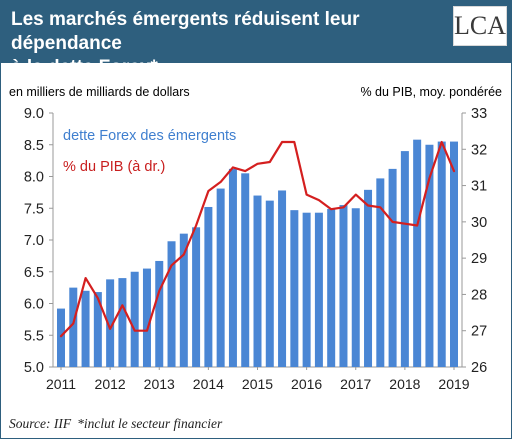 The image size is (512, 439). What do you see at coordinates (99, 92) in the screenshot?
I see `left-axis-unit-label: en milliers de milliards de dollars` at bounding box center [99, 92].